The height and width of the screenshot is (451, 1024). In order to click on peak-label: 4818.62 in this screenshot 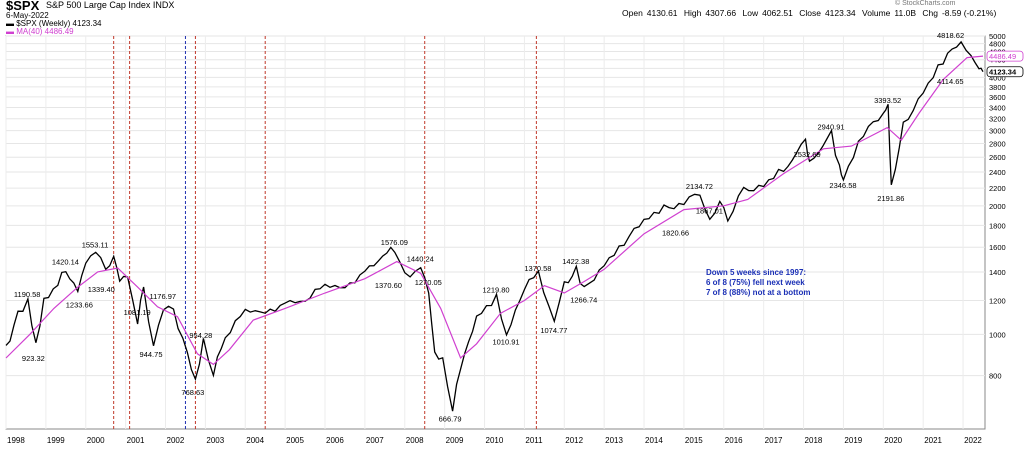, I will do `click(950, 35)`.